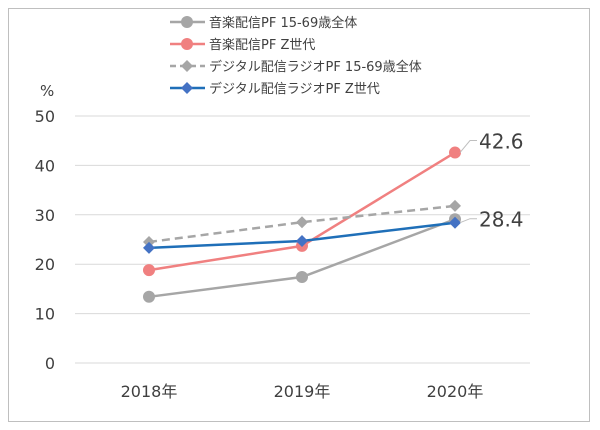  What do you see at coordinates (149, 391) in the screenshot?
I see `x-tick-label: 2018年` at bounding box center [149, 391].